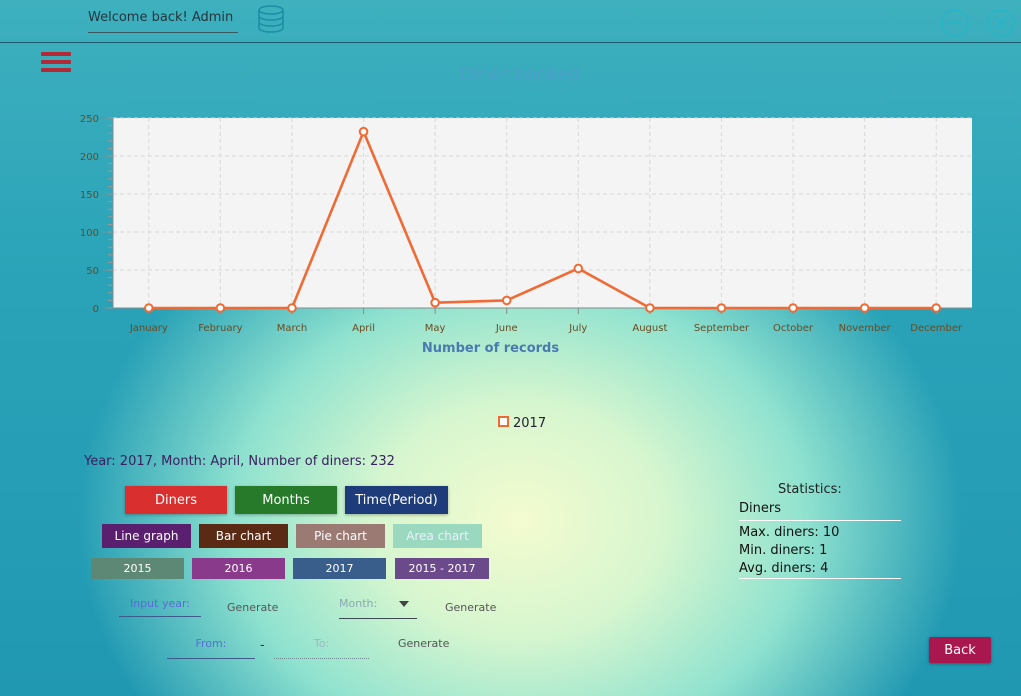 Image resolution: width=1021 pixels, height=696 pixels. What do you see at coordinates (1001, 24) in the screenshot?
I see `close-icon` at bounding box center [1001, 24].